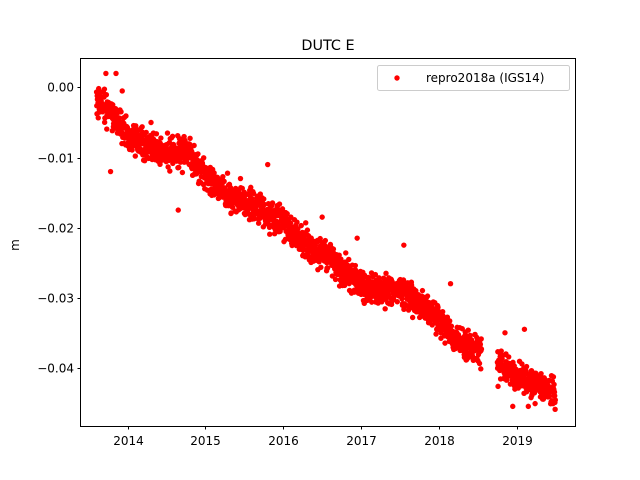 The image size is (640, 480). I want to click on x-tick-label: 2018, so click(439, 441).